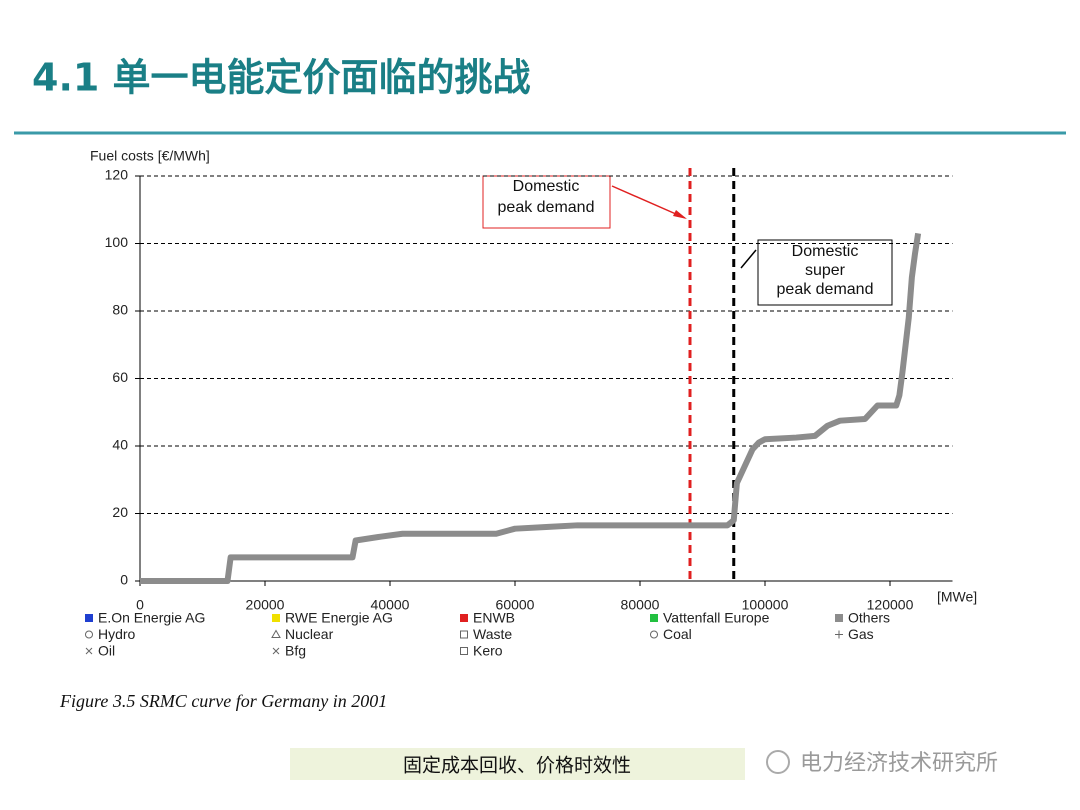 This screenshot has height=810, width=1080. I want to click on slide-title: 4.1 单一电能定价面临的挑战, so click(281, 78).